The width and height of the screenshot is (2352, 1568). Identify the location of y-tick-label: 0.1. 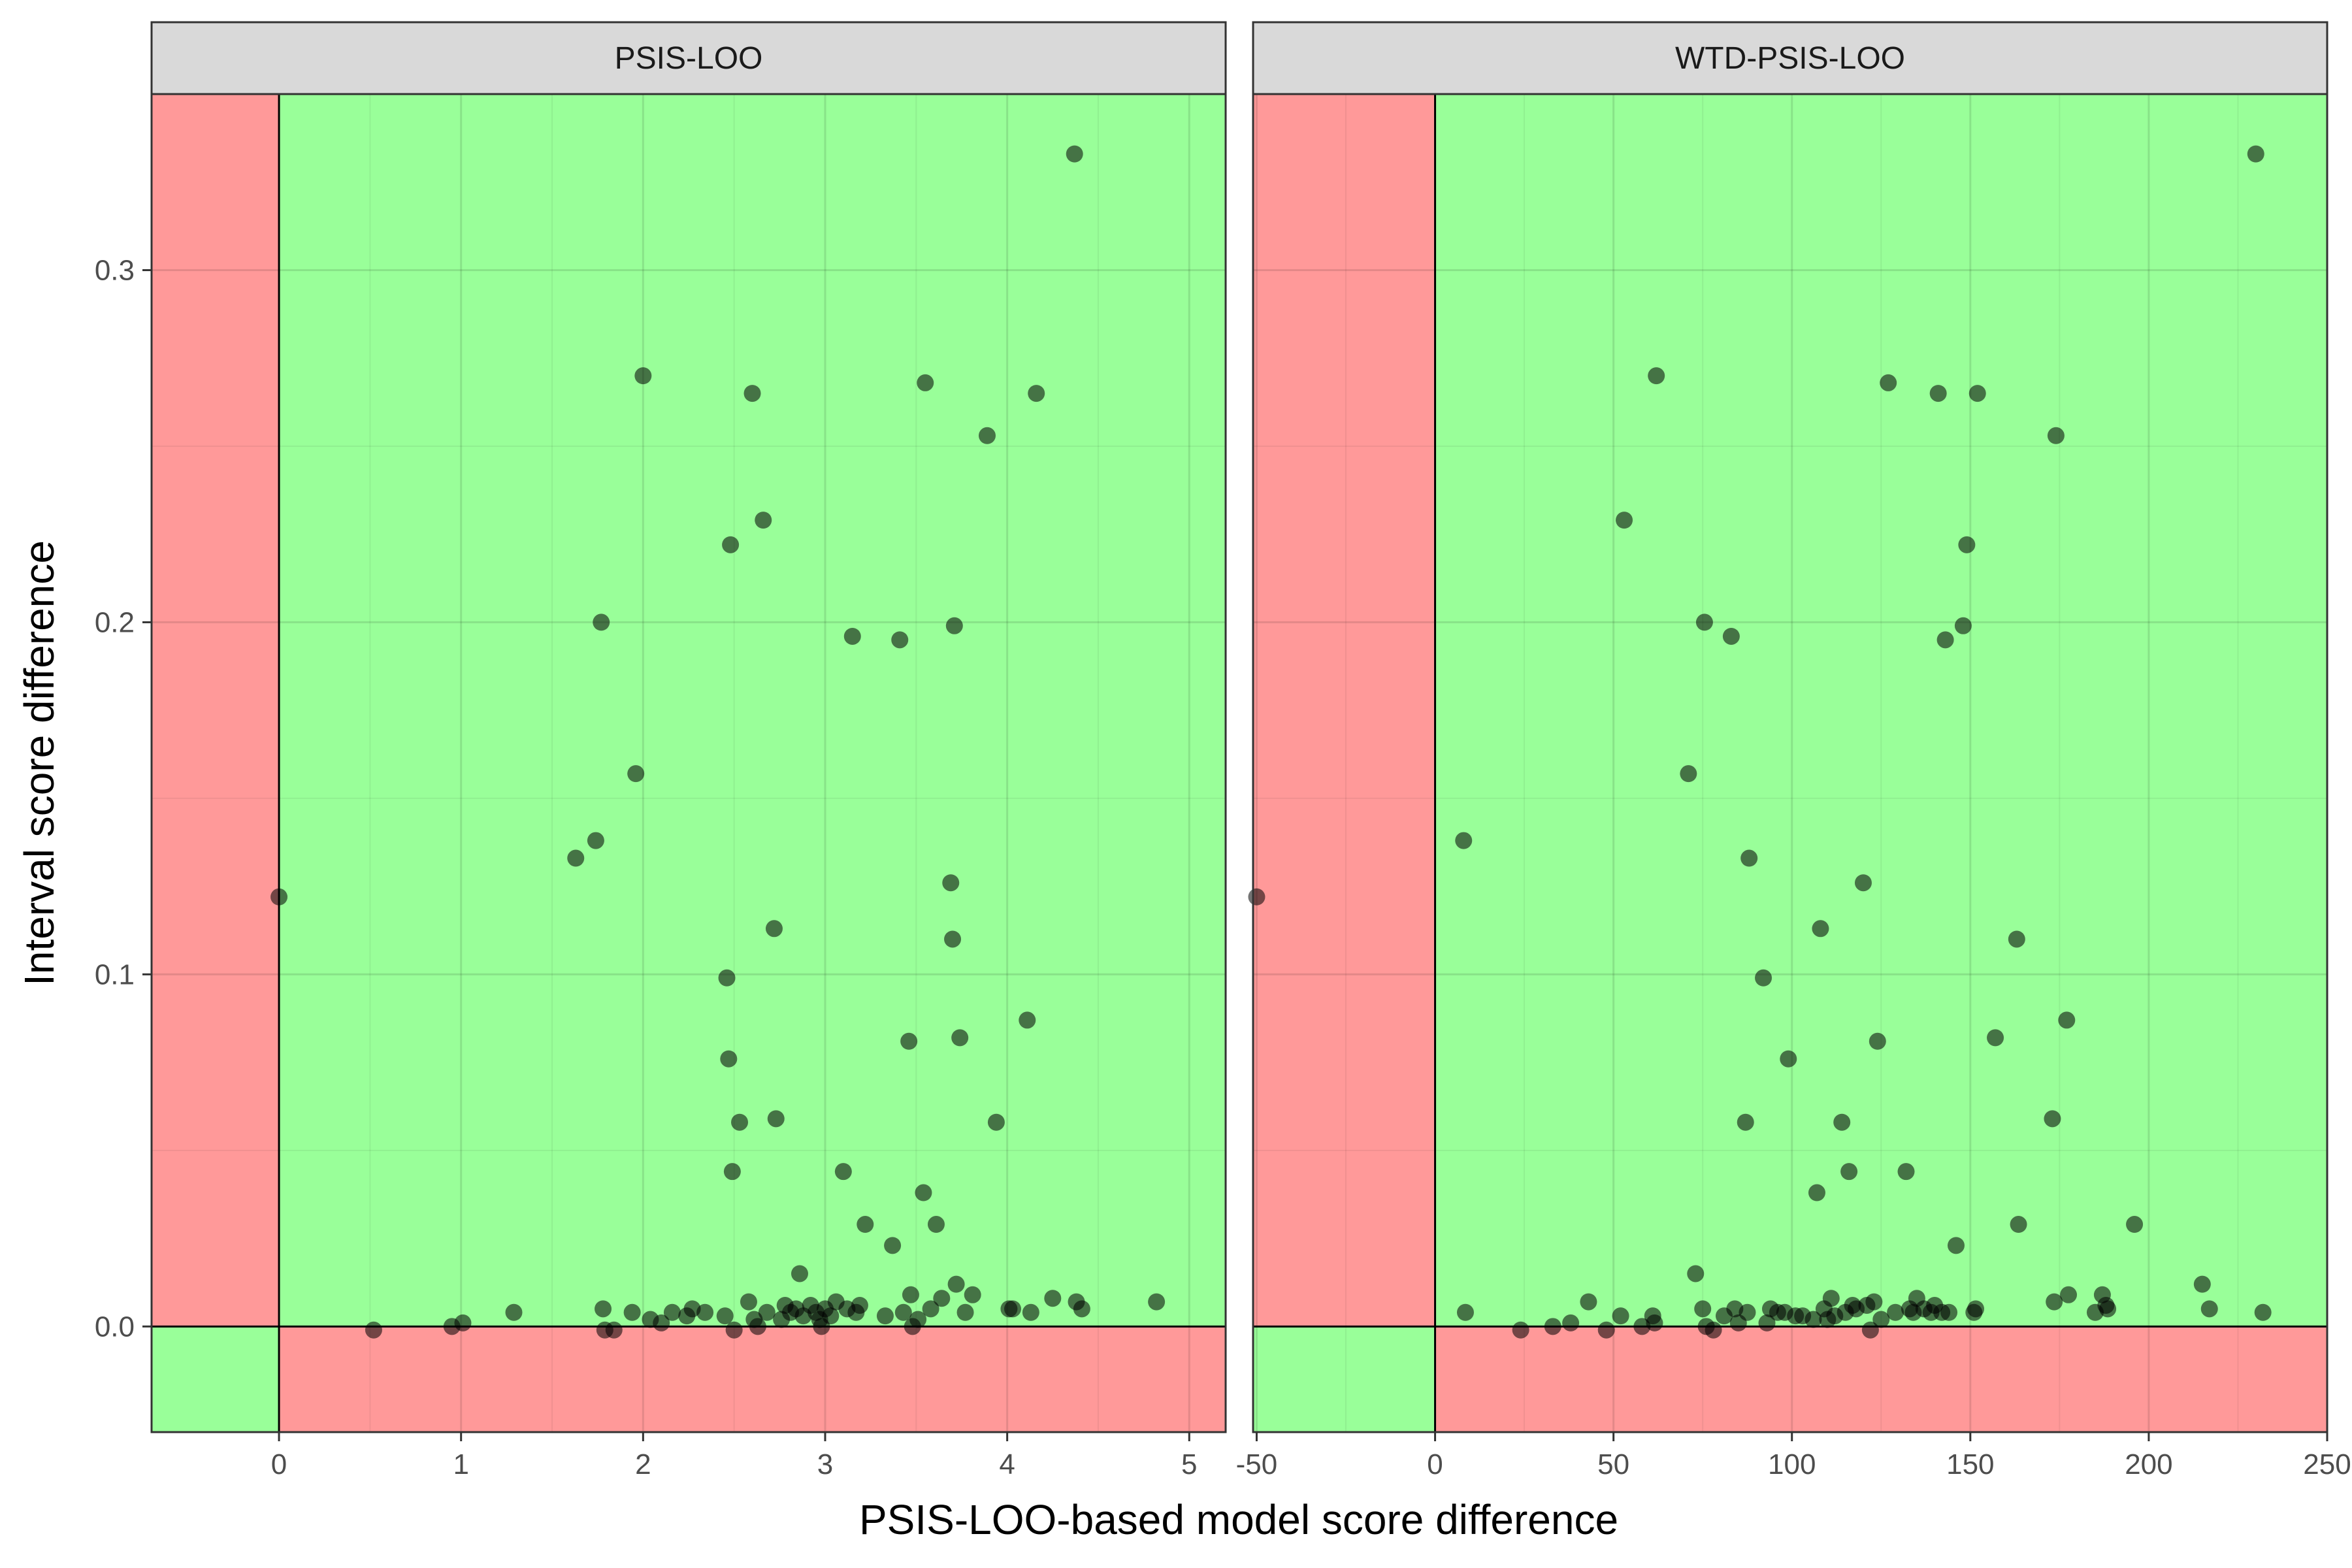
(115, 974).